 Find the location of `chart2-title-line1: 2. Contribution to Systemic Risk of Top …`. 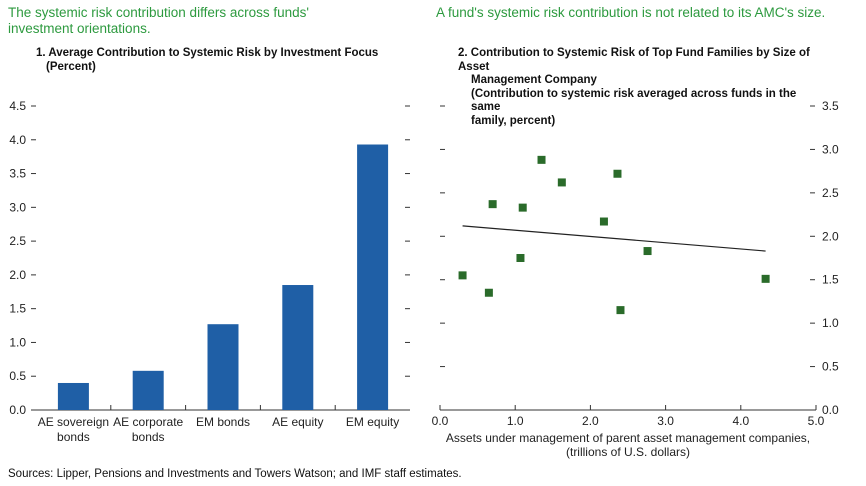

chart2-title-line1: 2. Contribution to Systemic Risk of Top … is located at coordinates (634, 60).